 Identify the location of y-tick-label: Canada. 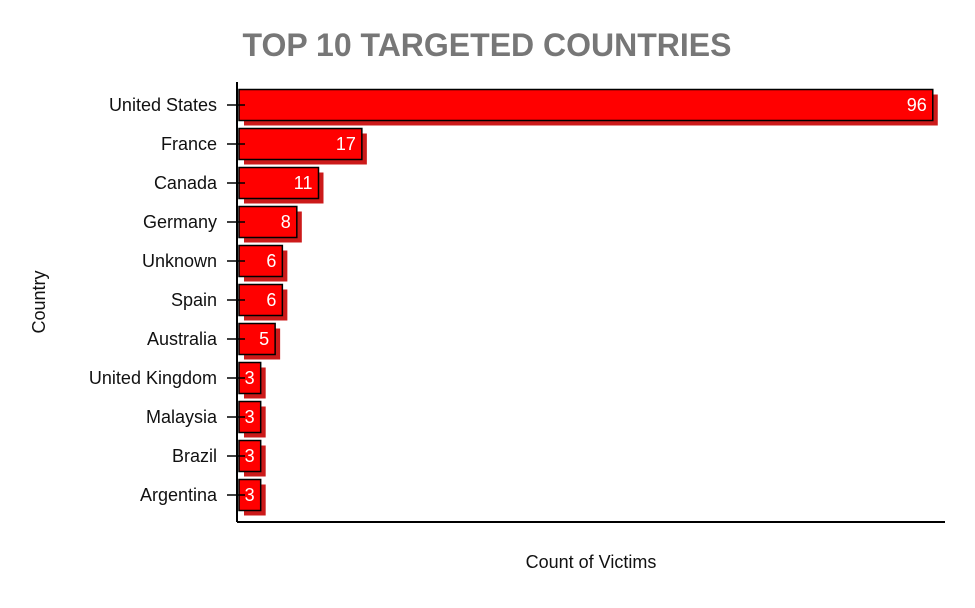
(186, 183).